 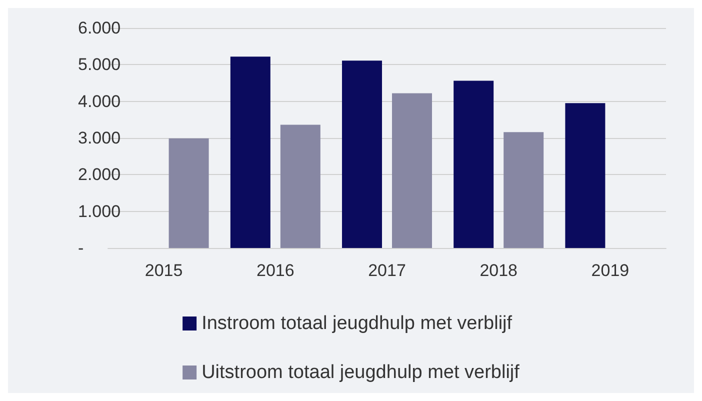 What do you see at coordinates (99, 64) in the screenshot?
I see `y-tick-label: 5.000` at bounding box center [99, 64].